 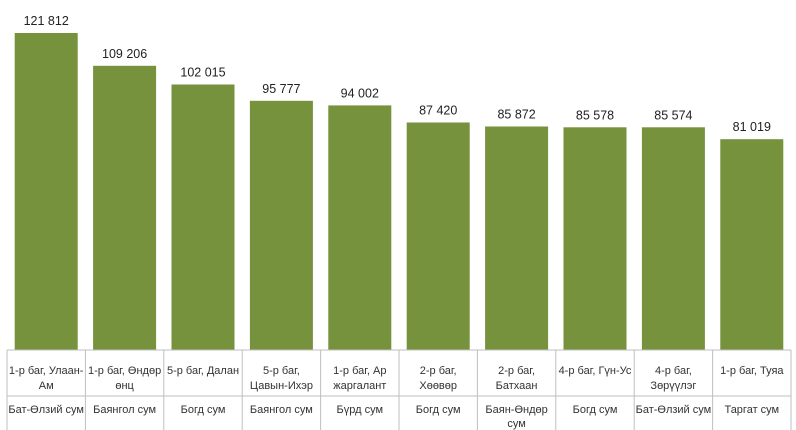 What do you see at coordinates (359, 371) in the screenshot?
I see `category-label-5-line-1: 1-р баг, Ар` at bounding box center [359, 371].